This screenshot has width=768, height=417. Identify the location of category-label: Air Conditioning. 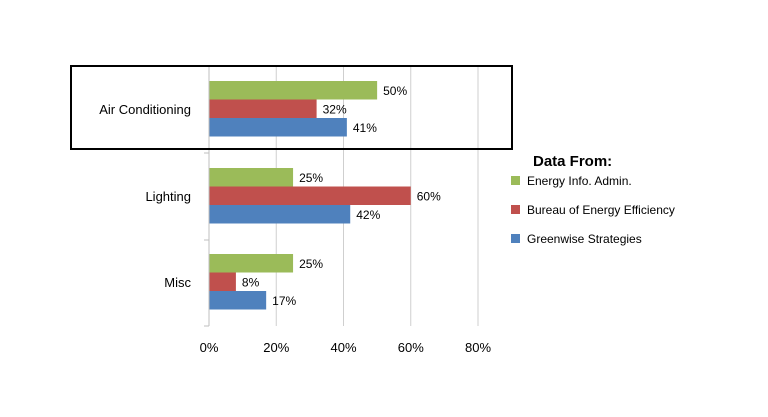
(145, 109).